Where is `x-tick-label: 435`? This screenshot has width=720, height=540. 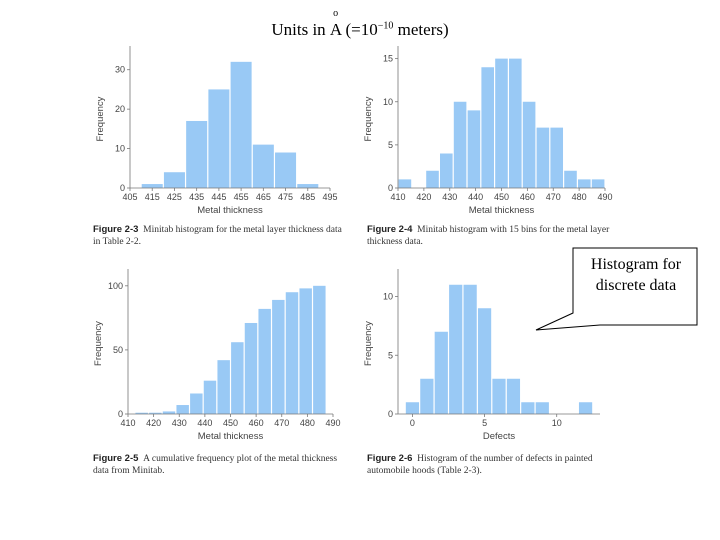
x-tick-label: 435 is located at coordinates (196, 197).